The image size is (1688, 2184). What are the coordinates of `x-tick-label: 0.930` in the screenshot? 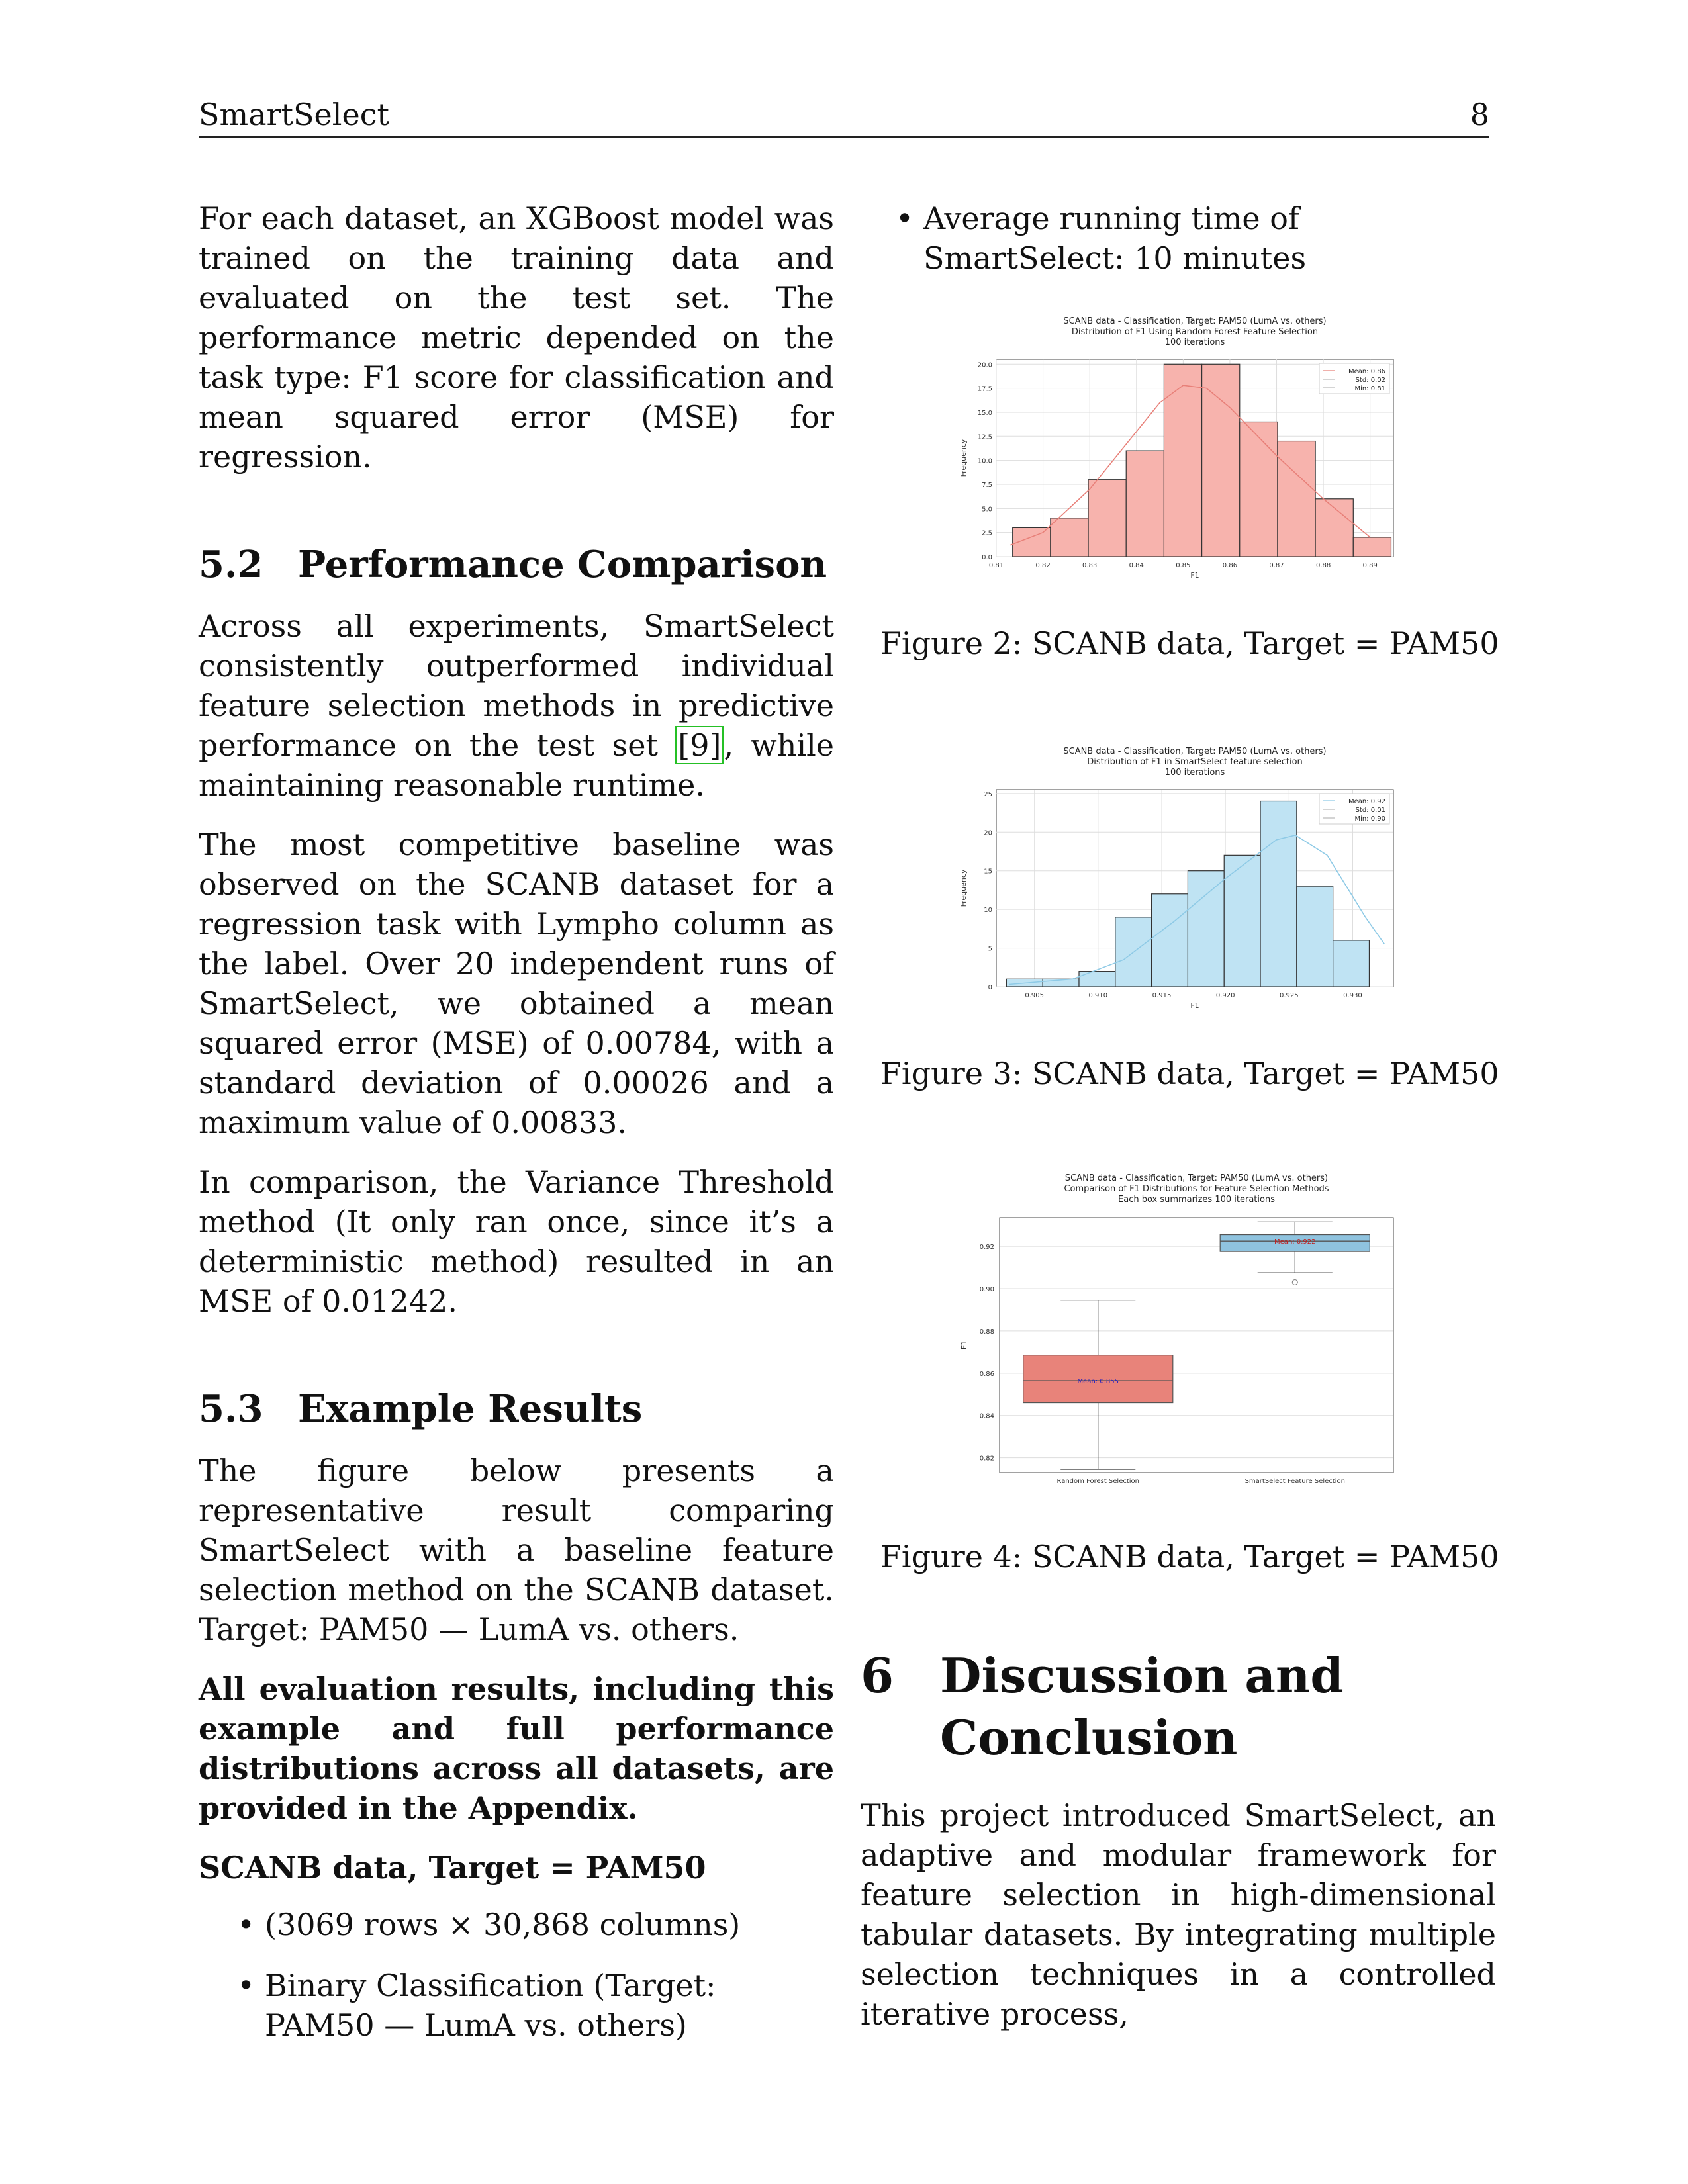 It's located at (1352, 995).